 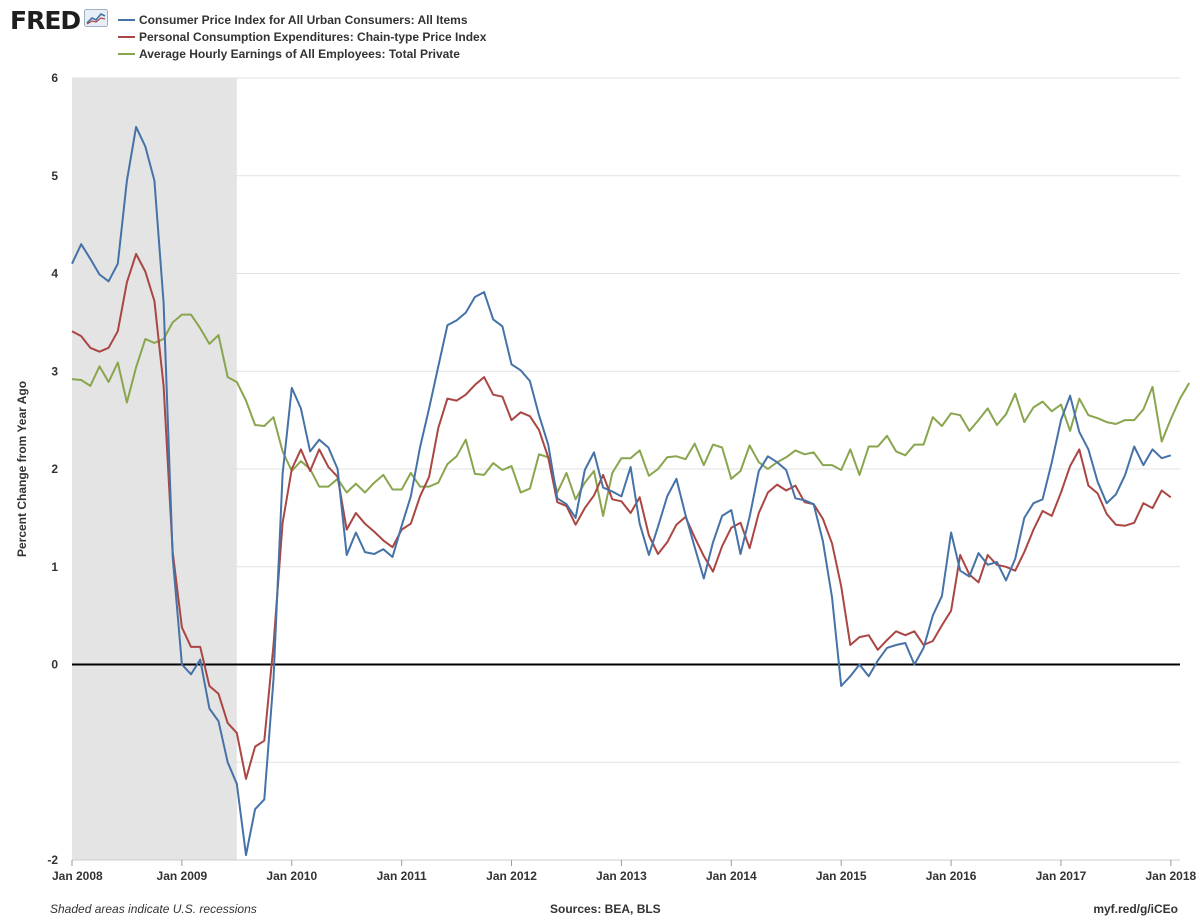 I want to click on fred-logo: FRED, so click(x=59, y=20).